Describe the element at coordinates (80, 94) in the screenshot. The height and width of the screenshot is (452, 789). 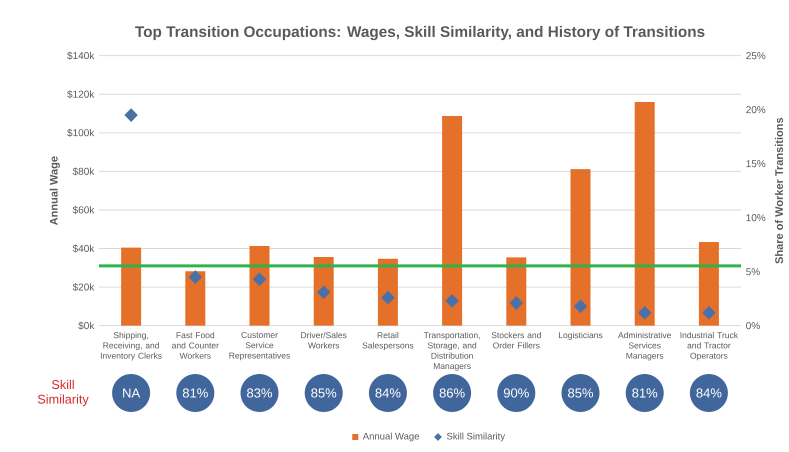
I see `y-tick-label: $120k` at that location.